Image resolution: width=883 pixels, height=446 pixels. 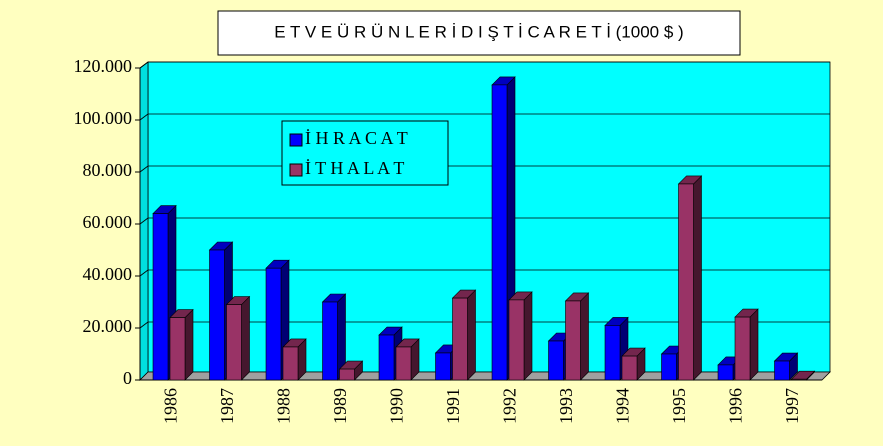 I want to click on y-tick-label: 100.000, so click(x=103, y=118).